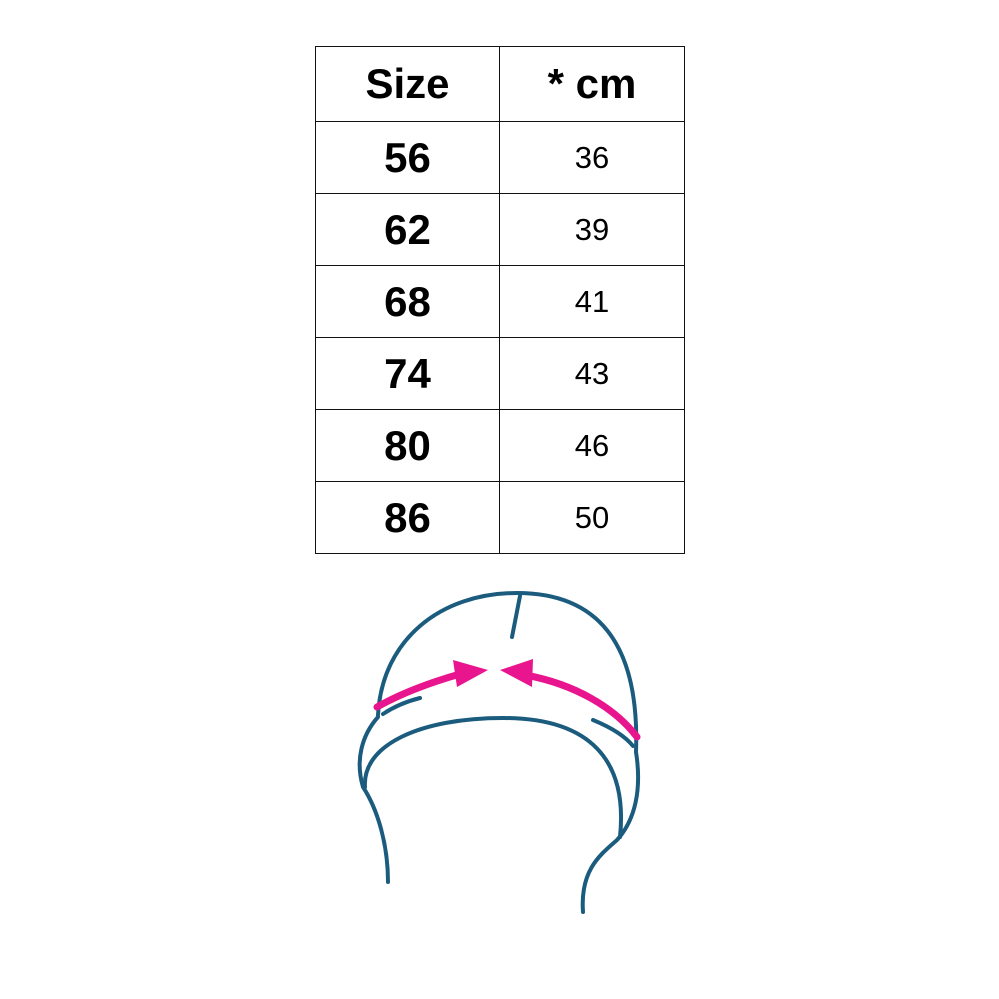  What do you see at coordinates (407, 373) in the screenshot?
I see `size-cell: 74` at bounding box center [407, 373].